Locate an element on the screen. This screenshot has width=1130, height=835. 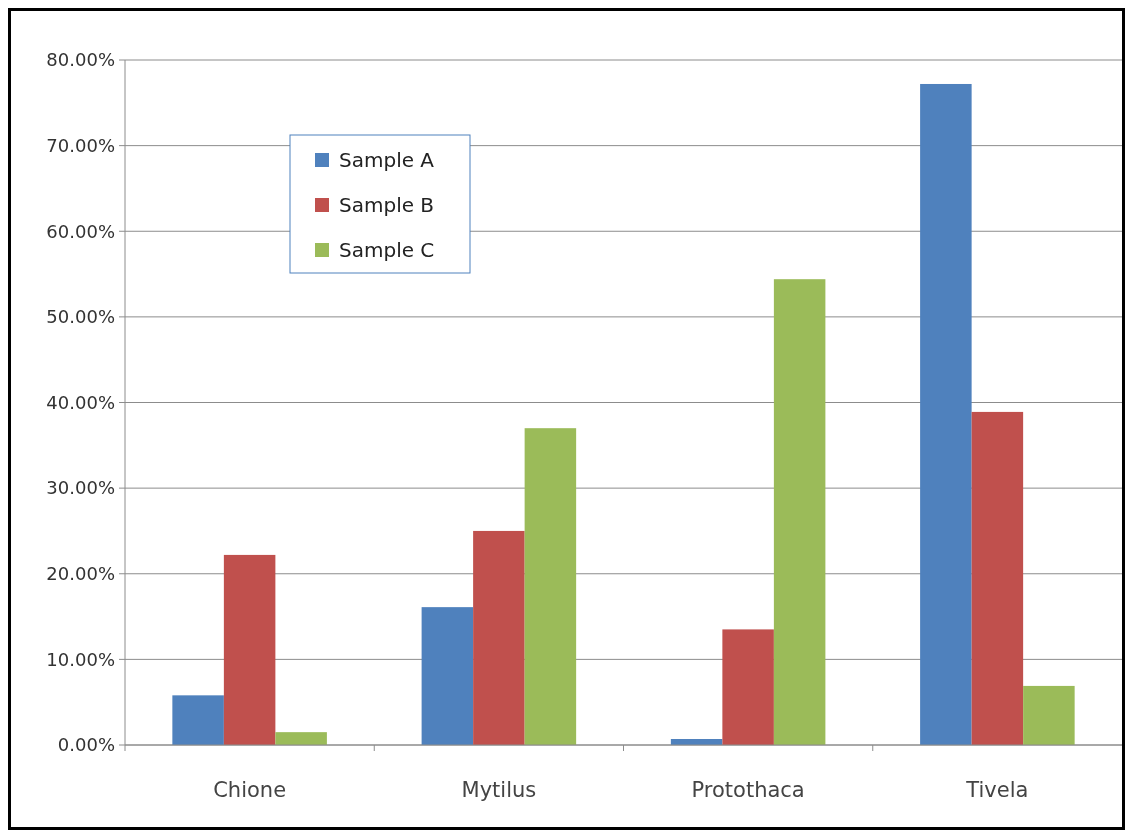
y-tick-label: 10.00% is located at coordinates (80, 659).